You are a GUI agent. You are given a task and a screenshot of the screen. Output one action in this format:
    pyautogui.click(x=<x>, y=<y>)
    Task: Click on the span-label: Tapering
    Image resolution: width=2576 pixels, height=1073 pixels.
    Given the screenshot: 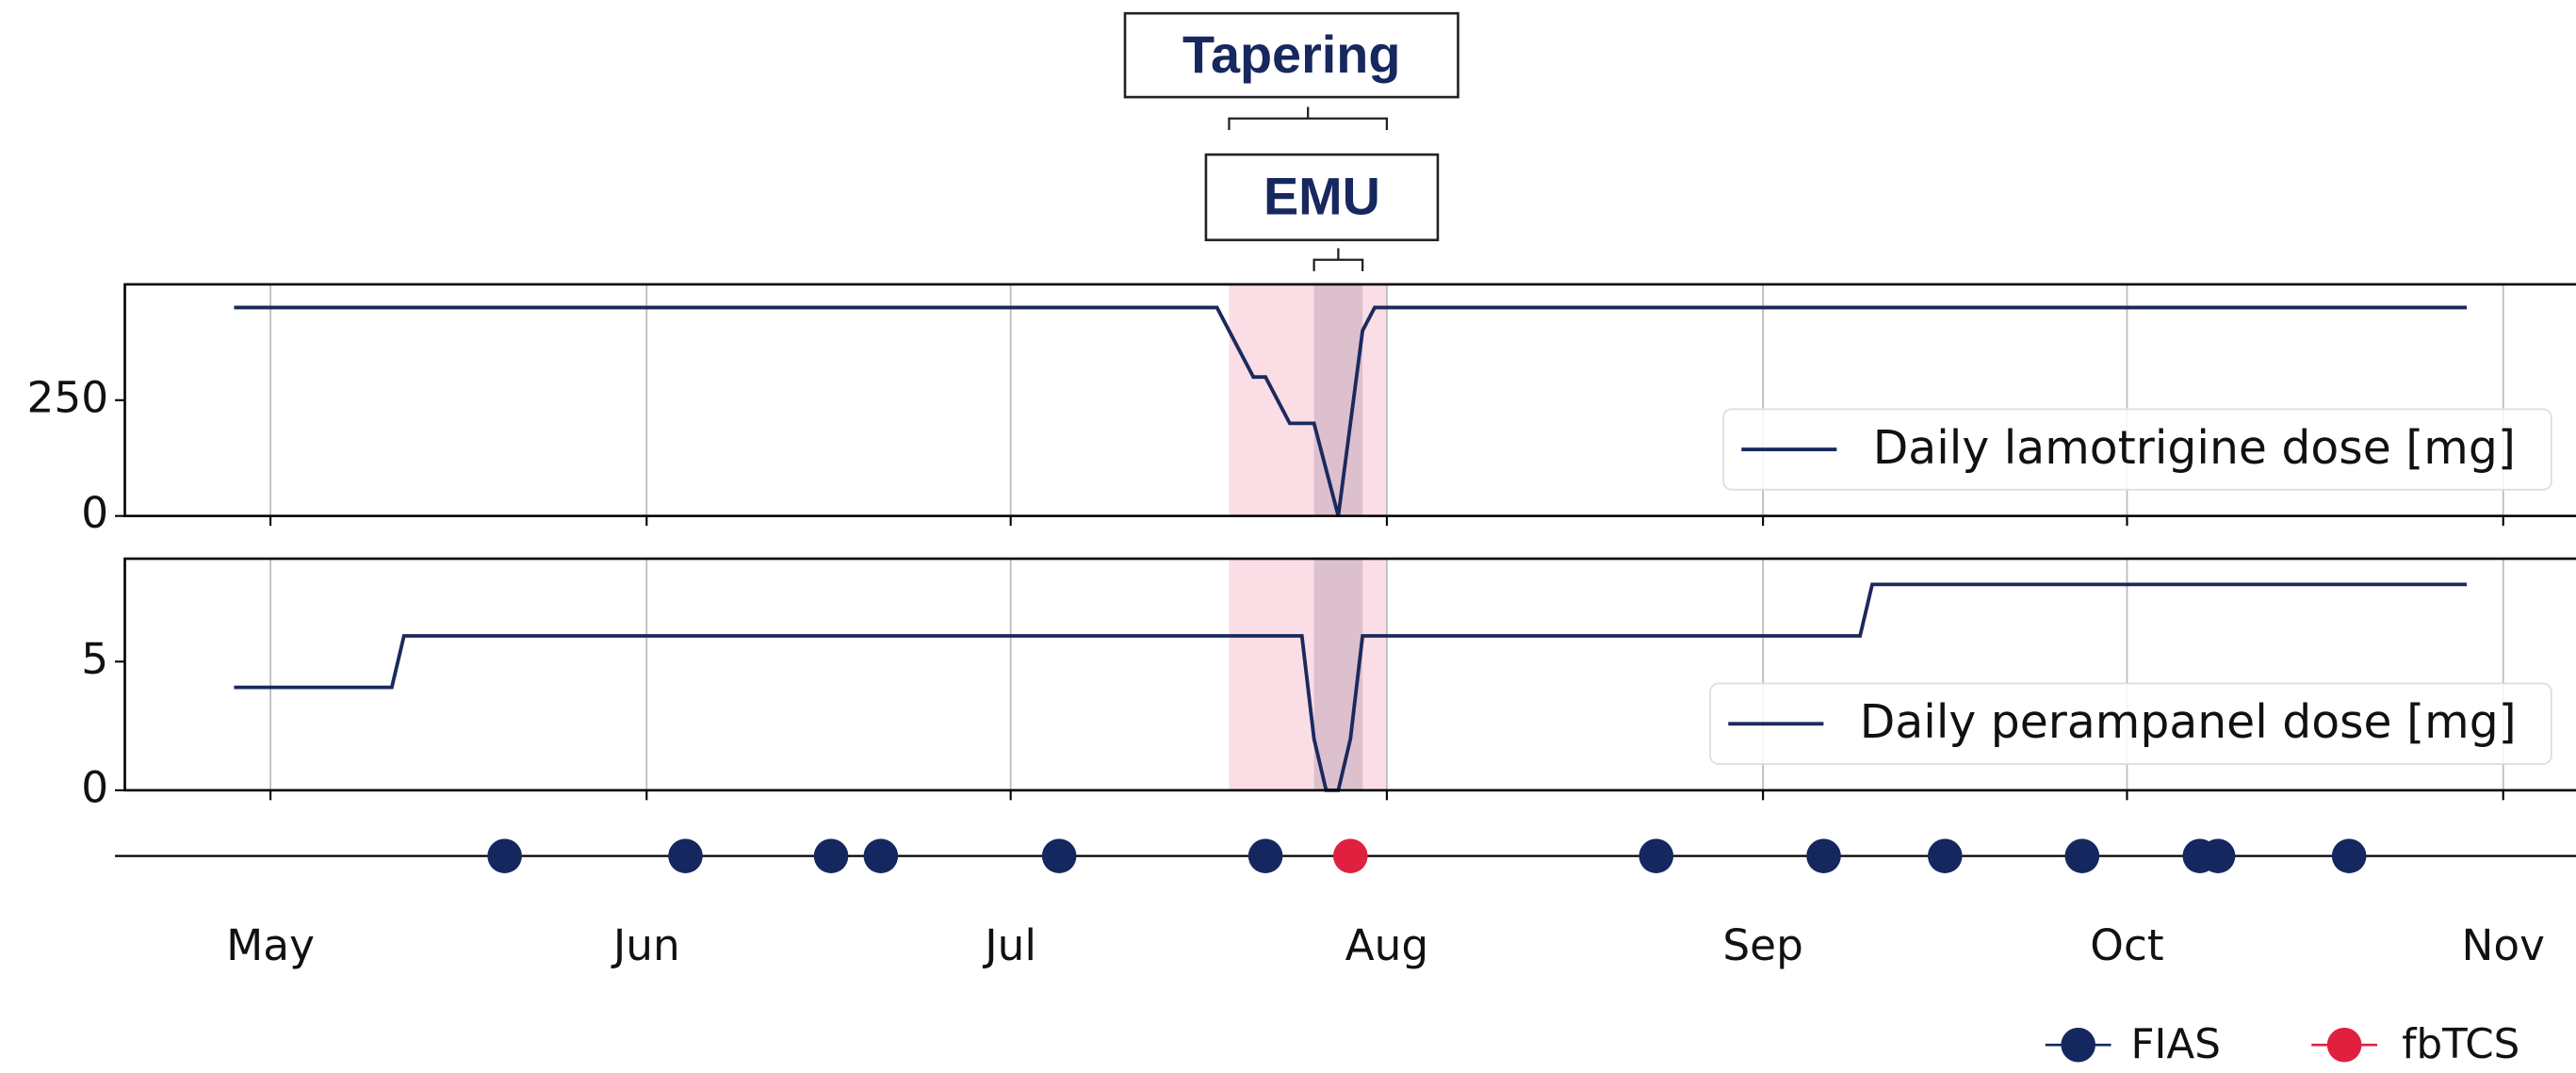 What is the action you would take?
    pyautogui.click(x=1291, y=54)
    